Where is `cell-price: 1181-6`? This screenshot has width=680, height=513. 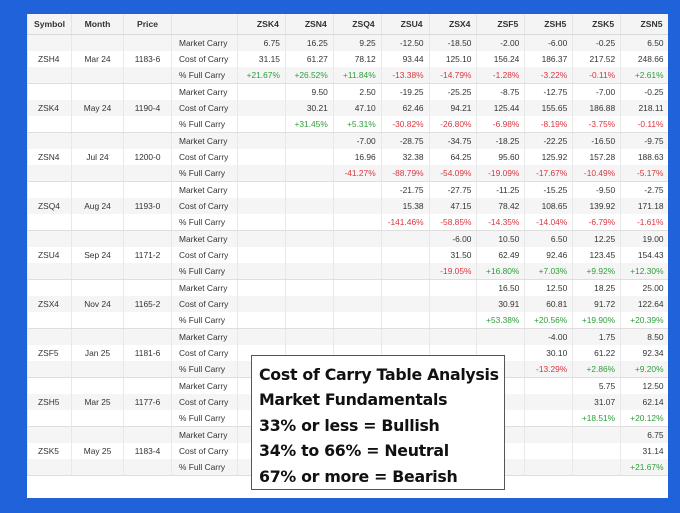 cell-price: 1181-6 is located at coordinates (147, 353).